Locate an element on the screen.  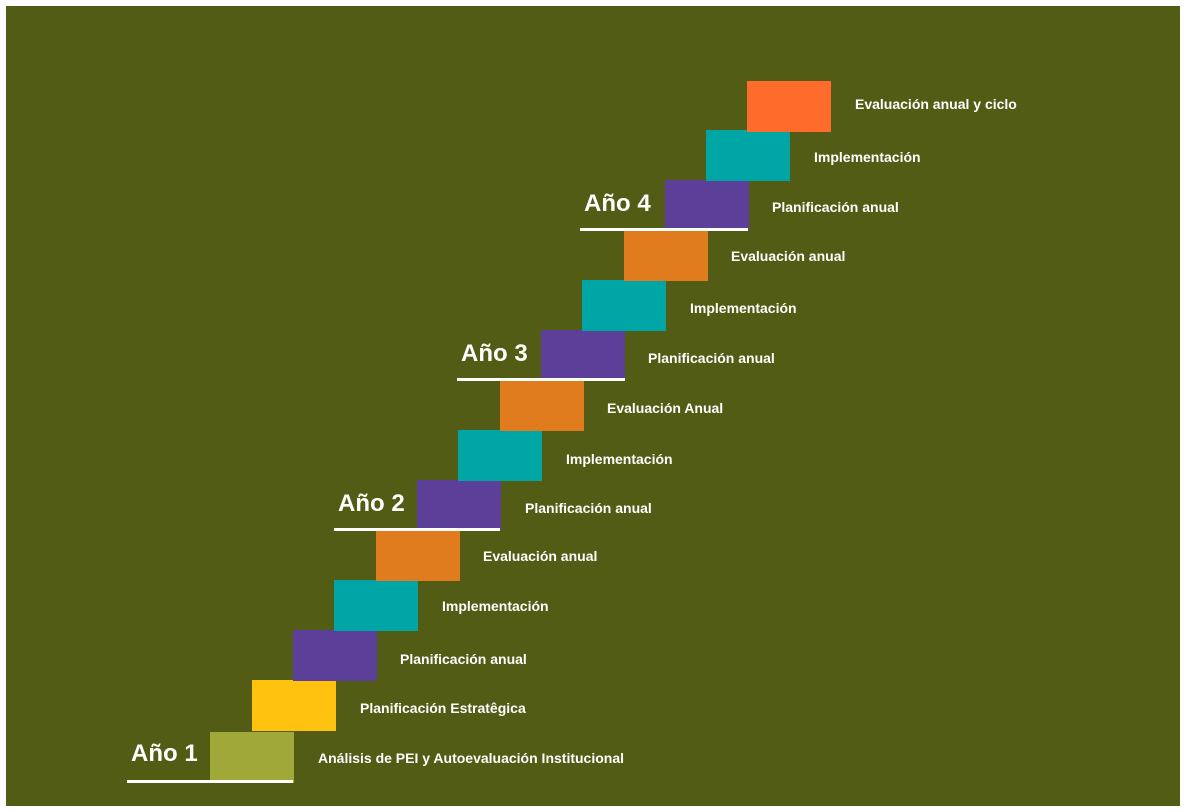
year-label-3: Año 3 is located at coordinates (494, 353).